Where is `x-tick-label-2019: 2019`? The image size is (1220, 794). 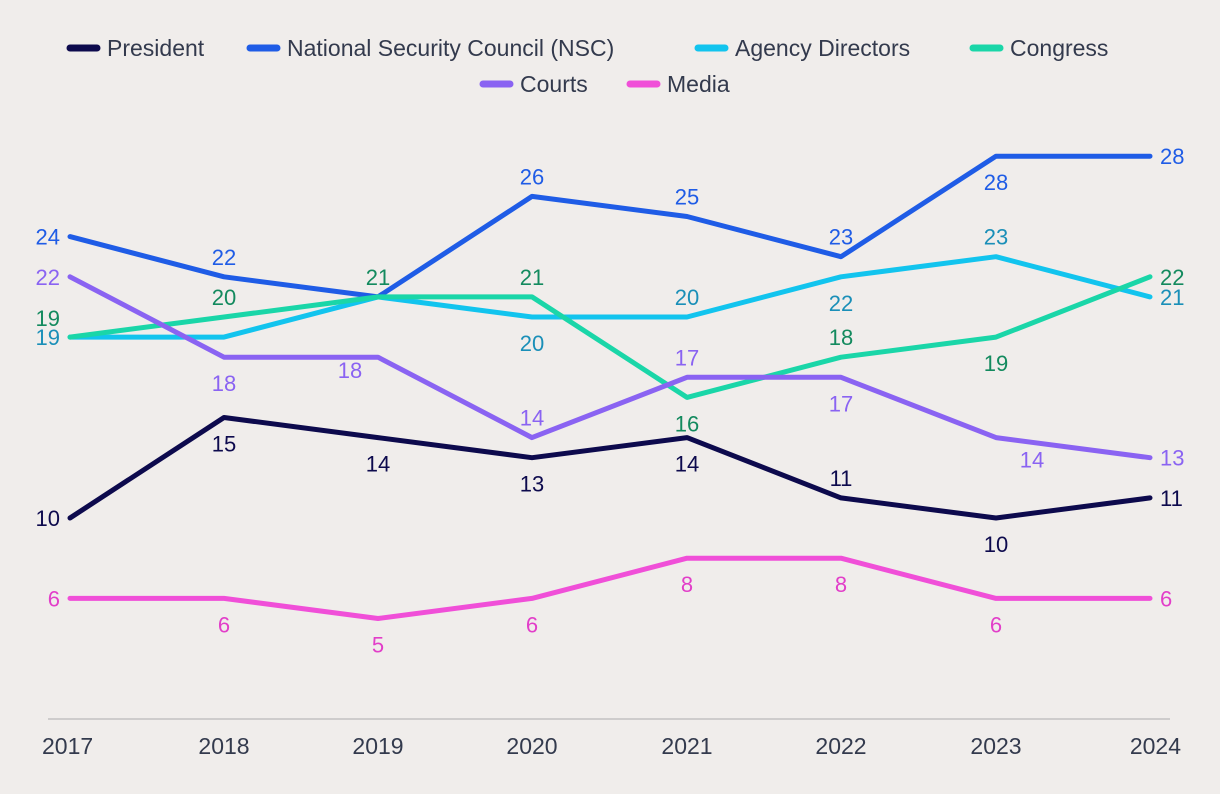
x-tick-label-2019: 2019 is located at coordinates (377, 746).